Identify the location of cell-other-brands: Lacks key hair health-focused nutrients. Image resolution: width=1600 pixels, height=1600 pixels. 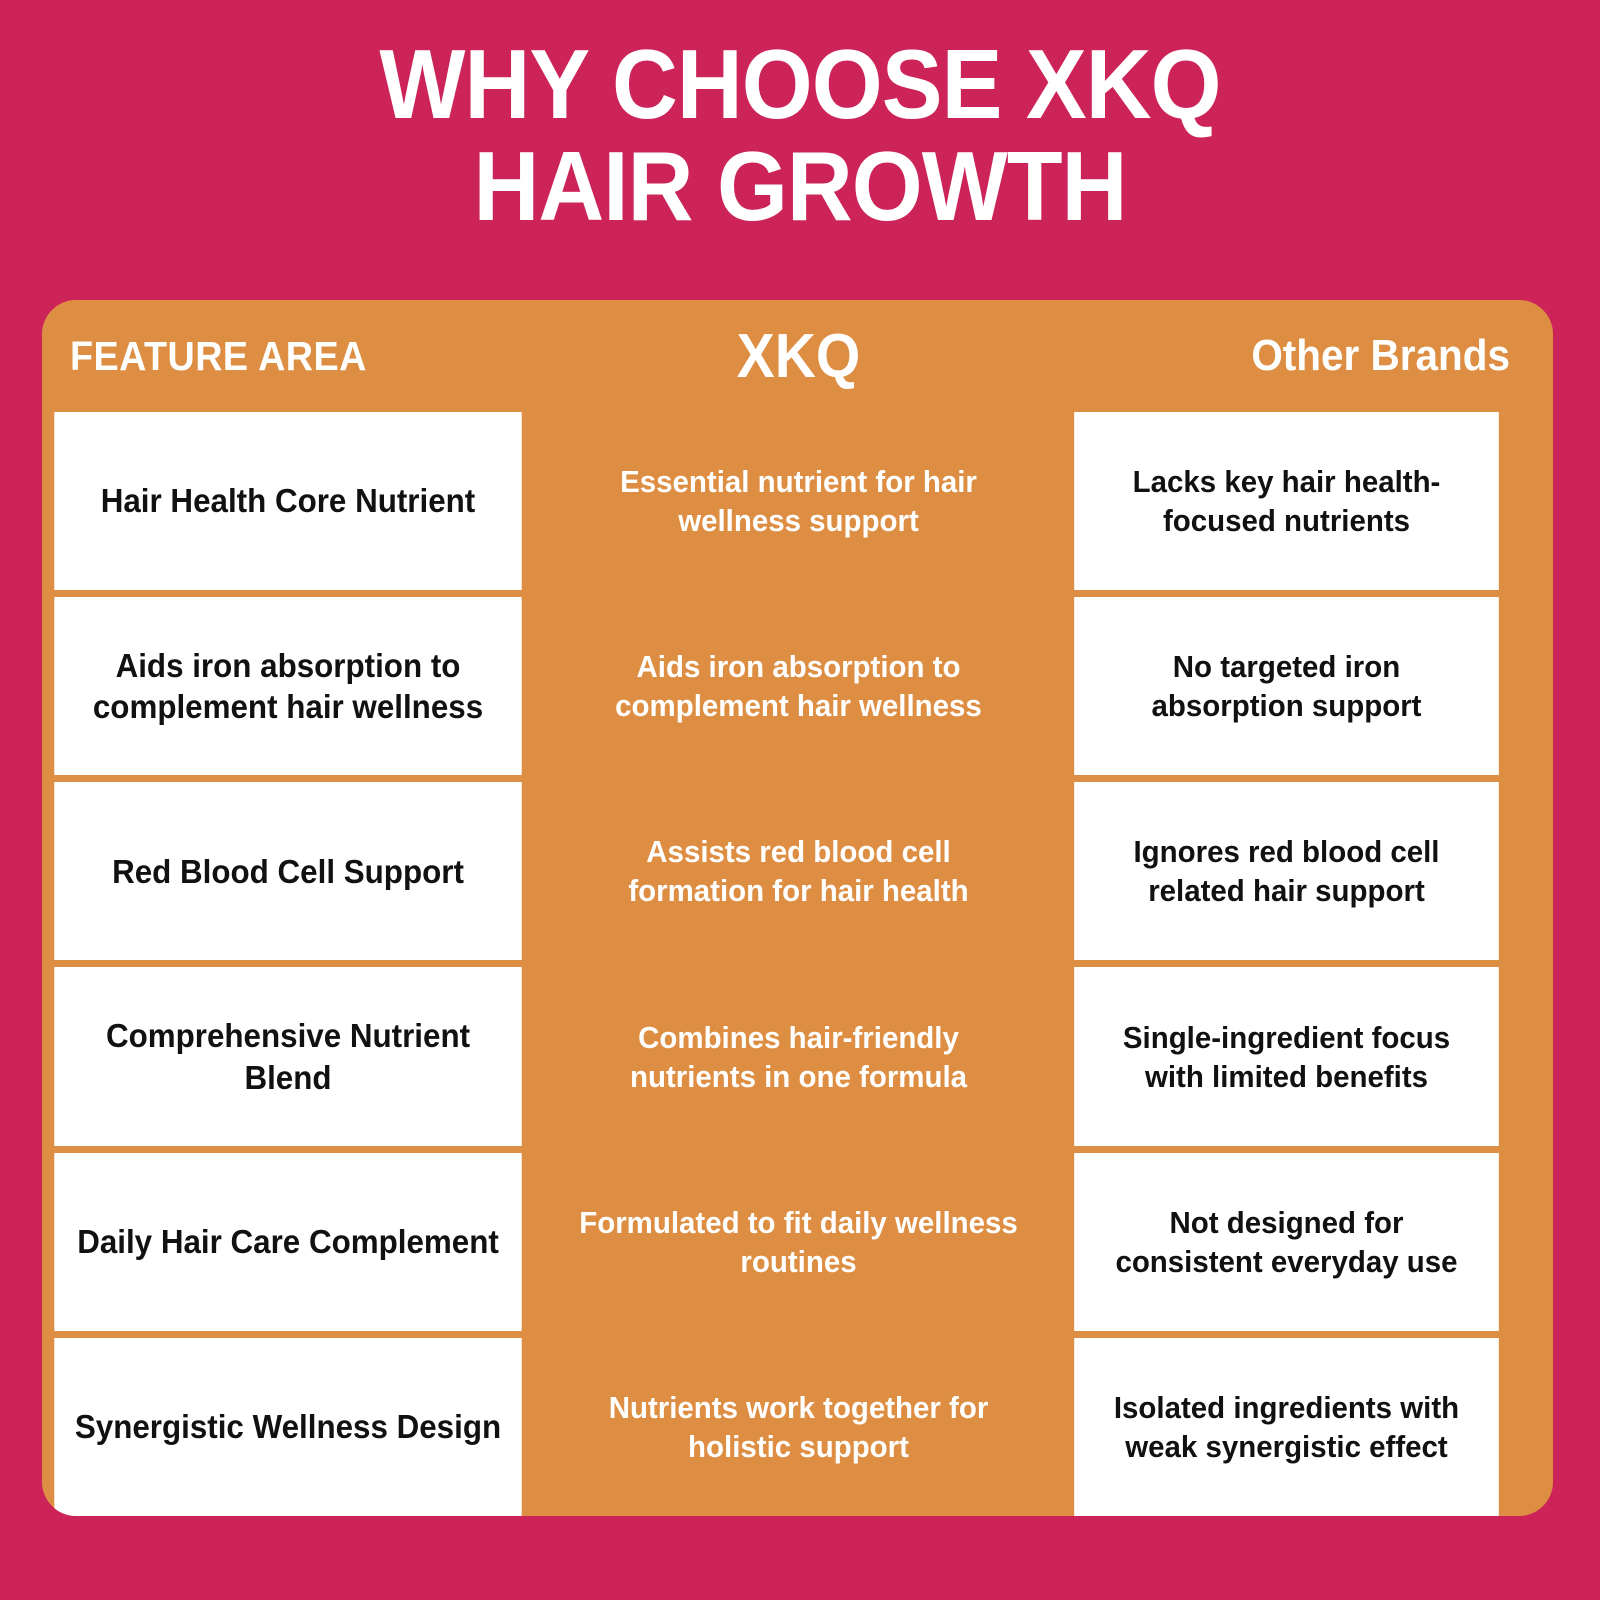
(1286, 501).